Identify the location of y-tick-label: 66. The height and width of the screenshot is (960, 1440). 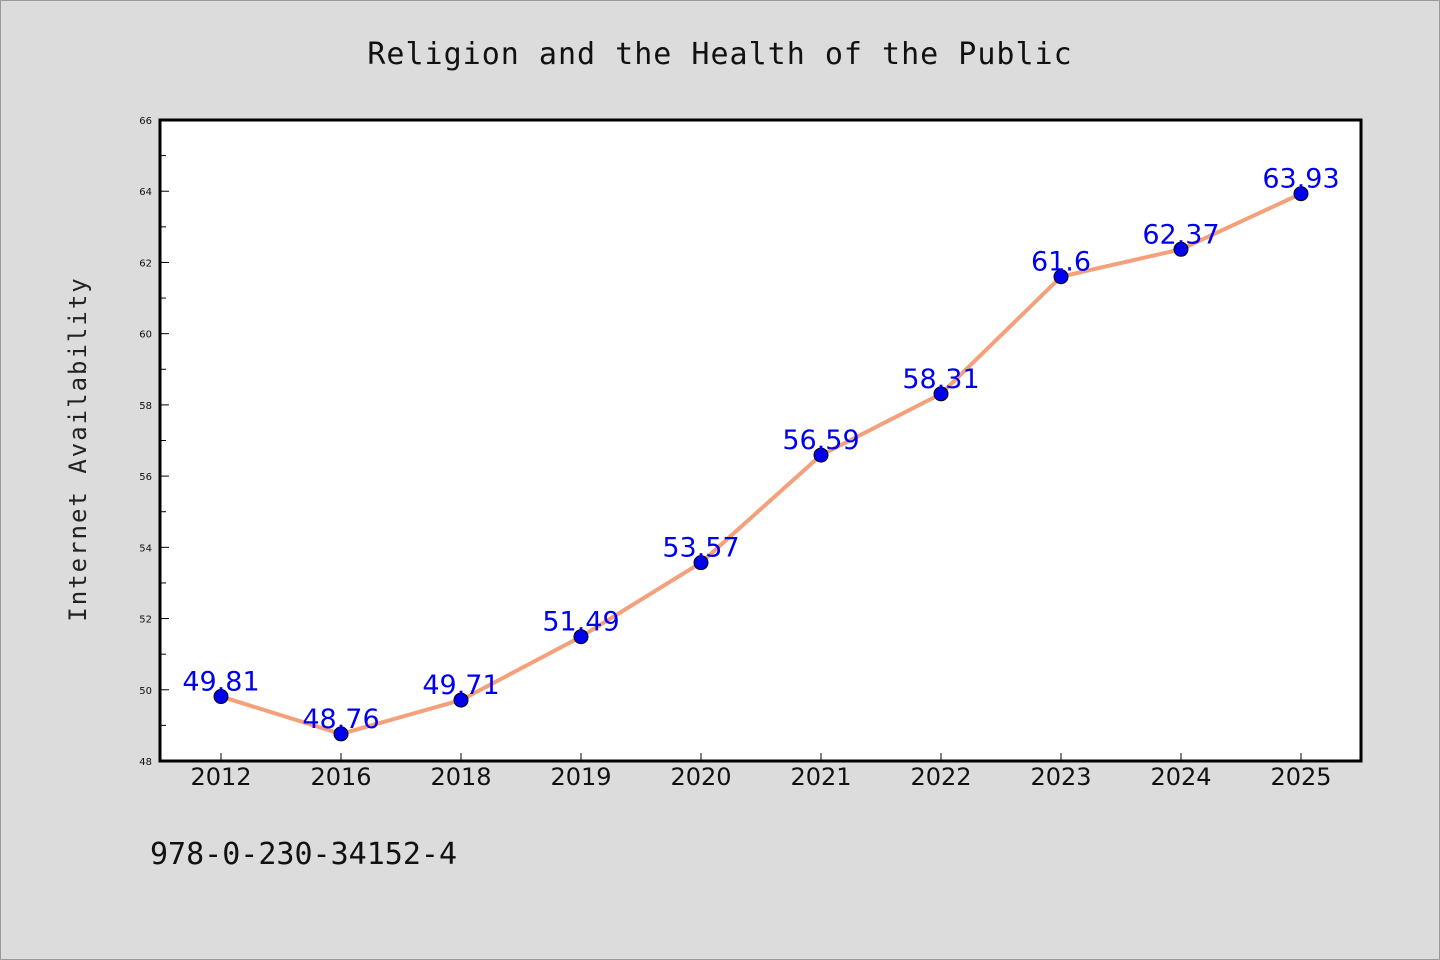
(145, 121).